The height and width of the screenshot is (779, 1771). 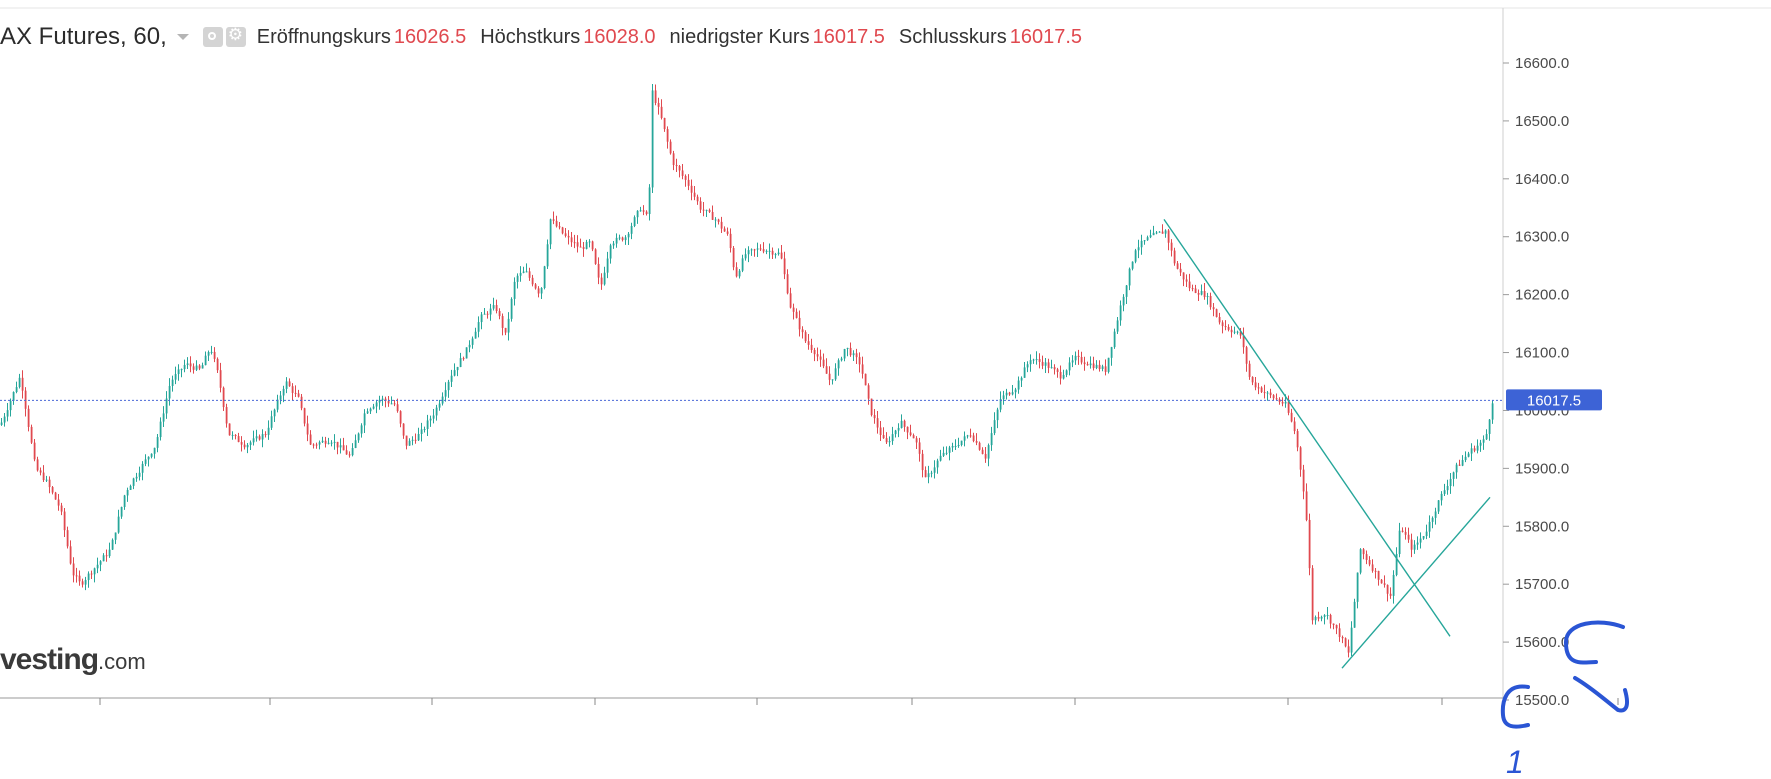 What do you see at coordinates (182, 37) in the screenshot?
I see `chevron-down-icon` at bounding box center [182, 37].